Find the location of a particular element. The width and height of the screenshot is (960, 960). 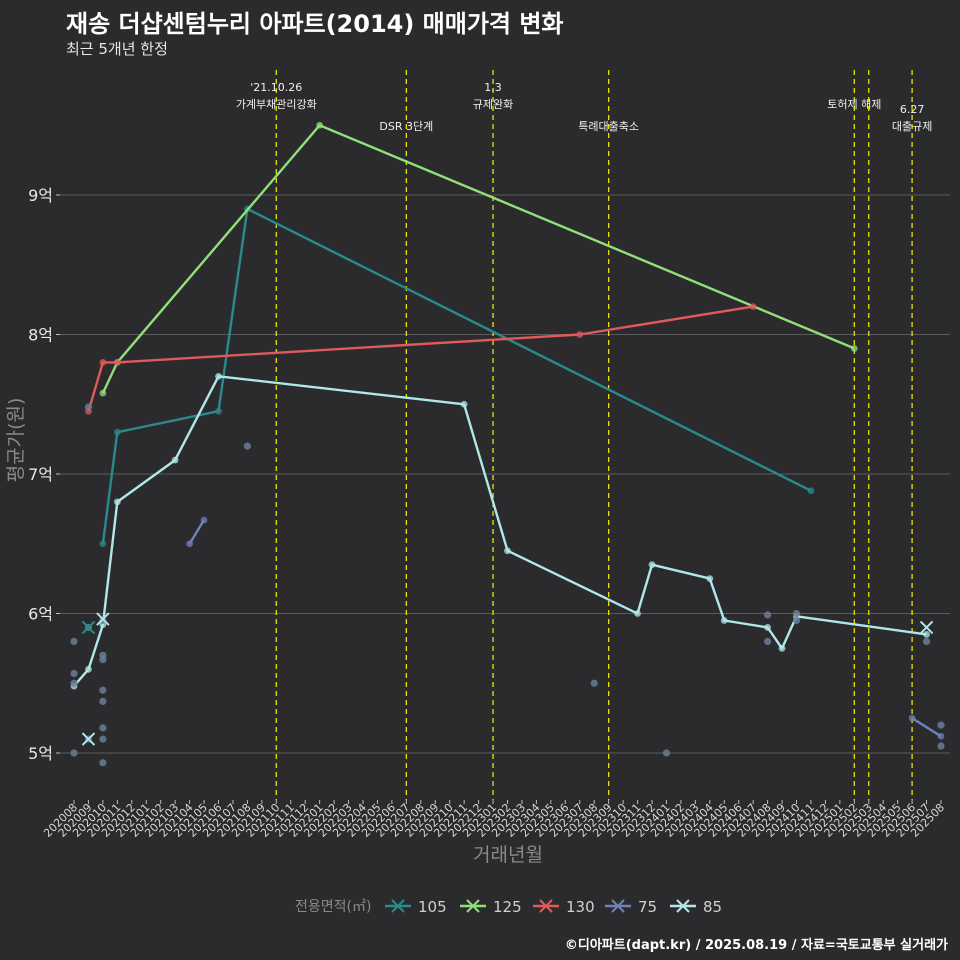

event-label: 대출규제 is located at coordinates (912, 126).